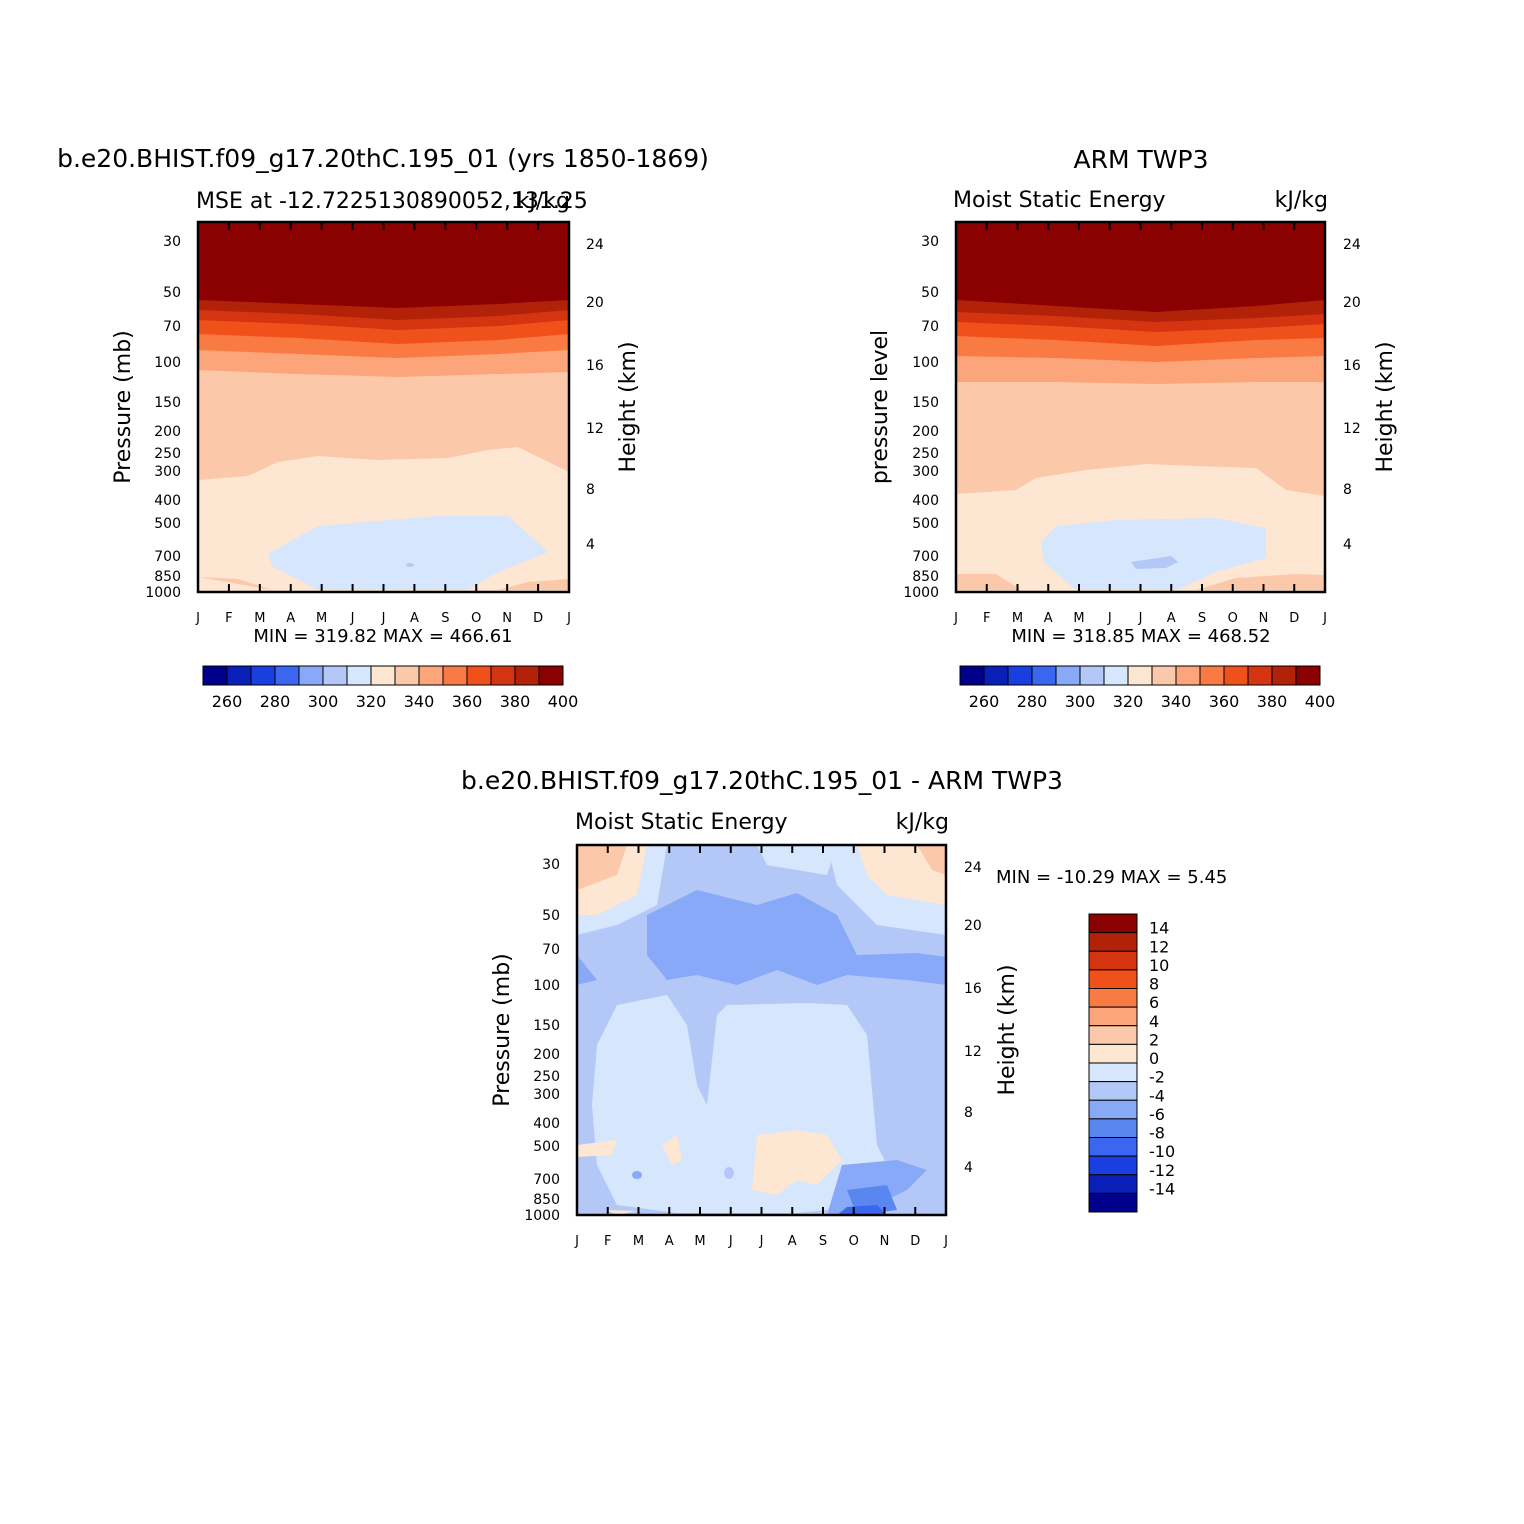 The width and height of the screenshot is (1524, 1524). What do you see at coordinates (1157, 1077) in the screenshot?
I see `colorbar-label: -2` at bounding box center [1157, 1077].